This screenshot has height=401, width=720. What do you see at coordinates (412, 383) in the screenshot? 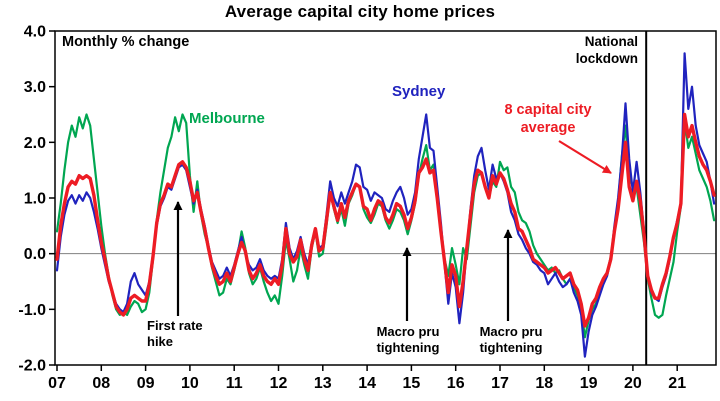
I see `x-tick-label: 15` at bounding box center [412, 383].